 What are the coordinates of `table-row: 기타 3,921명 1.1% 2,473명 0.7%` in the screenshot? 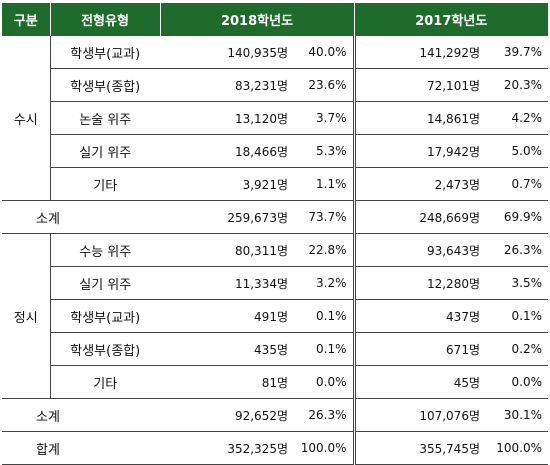 It's located at (275, 184).